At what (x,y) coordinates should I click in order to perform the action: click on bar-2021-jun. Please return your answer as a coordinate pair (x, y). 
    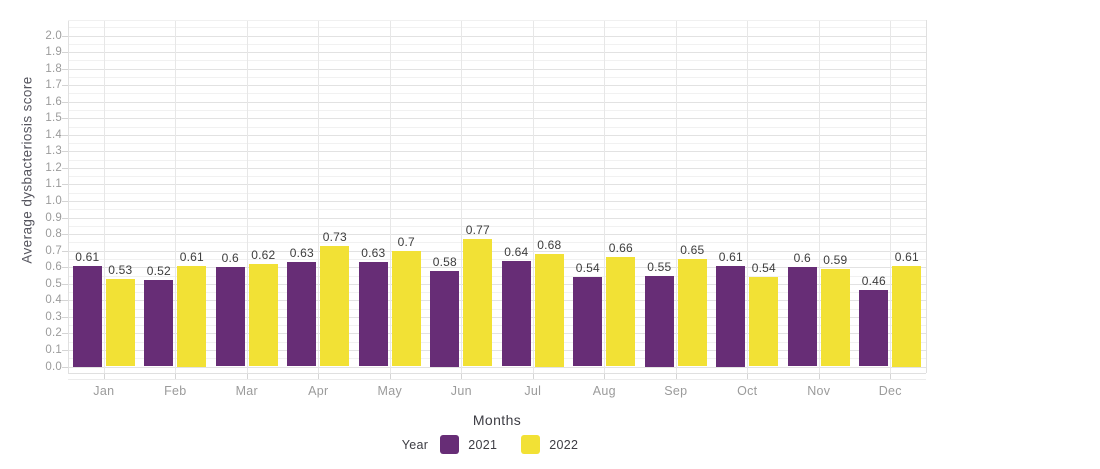
    Looking at the image, I should click on (445, 318).